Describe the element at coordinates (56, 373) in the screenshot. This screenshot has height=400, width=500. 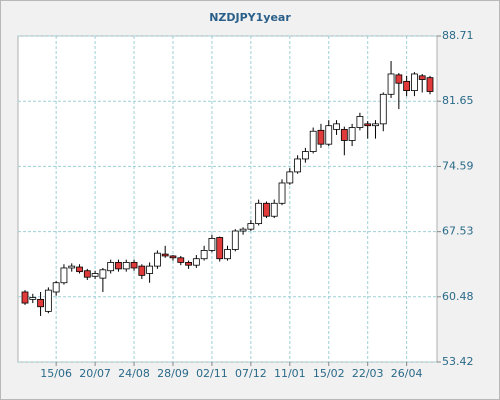
I see `x-tick-label: 15/06` at that location.